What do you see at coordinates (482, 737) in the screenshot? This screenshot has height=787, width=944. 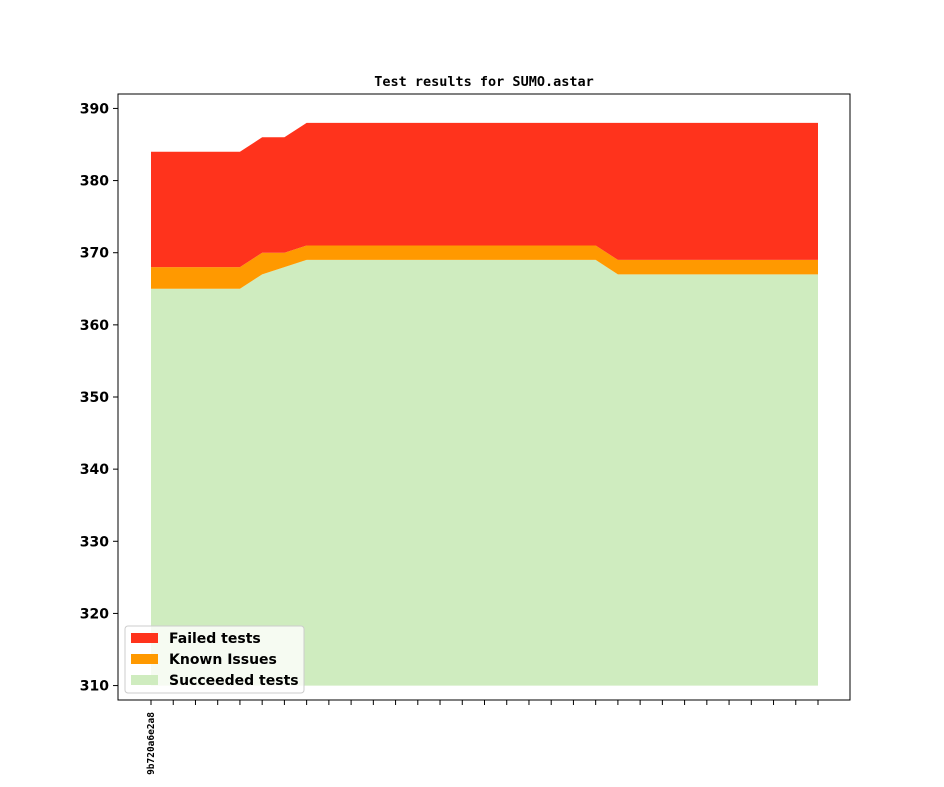 I see `x-axis: 9b720a6e2a8` at bounding box center [482, 737].